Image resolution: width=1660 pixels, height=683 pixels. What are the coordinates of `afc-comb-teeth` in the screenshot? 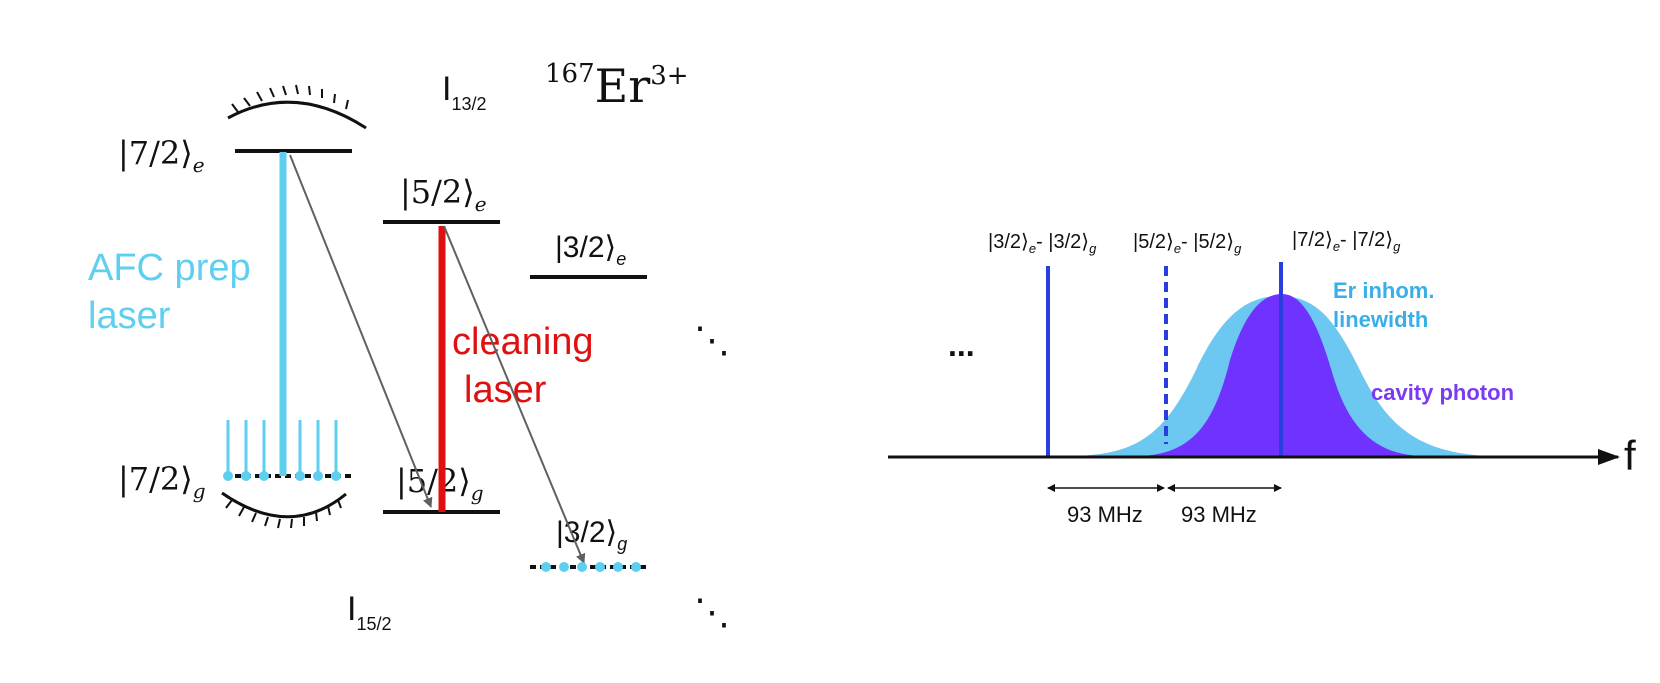 It's located at (282, 447).